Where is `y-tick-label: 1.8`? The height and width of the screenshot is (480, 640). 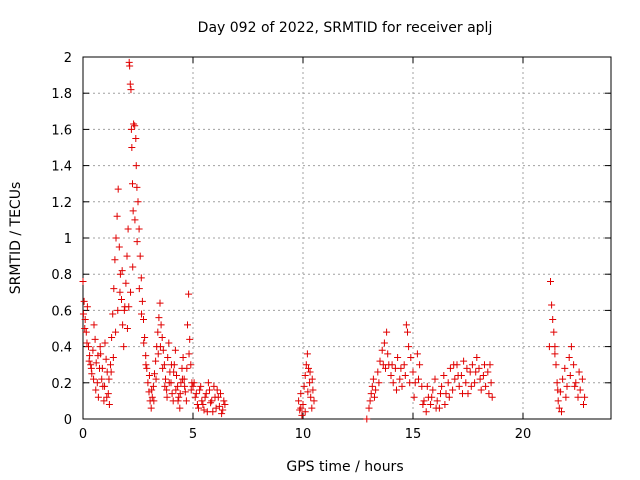
y-tick-label: 1.8 is located at coordinates (61, 94).